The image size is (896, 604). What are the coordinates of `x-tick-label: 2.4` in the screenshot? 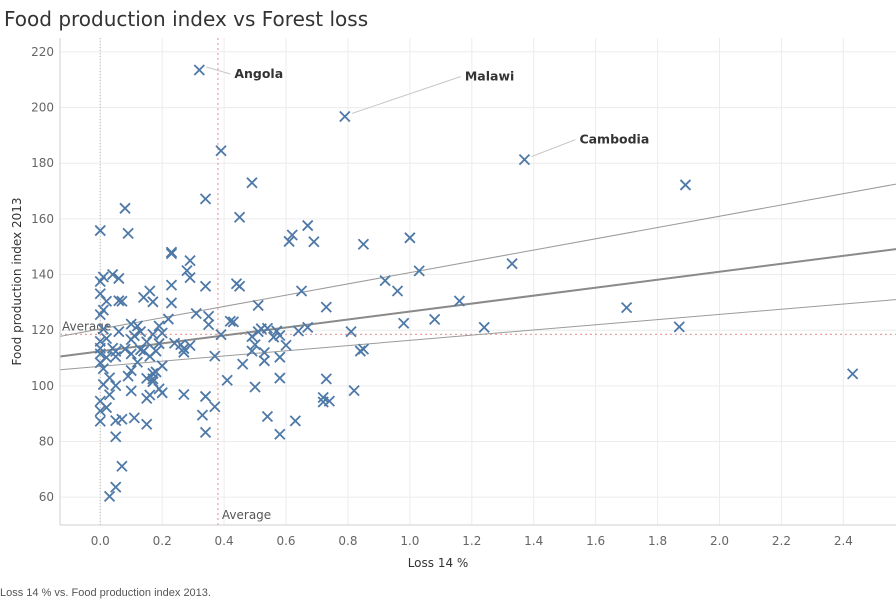 It's located at (843, 541).